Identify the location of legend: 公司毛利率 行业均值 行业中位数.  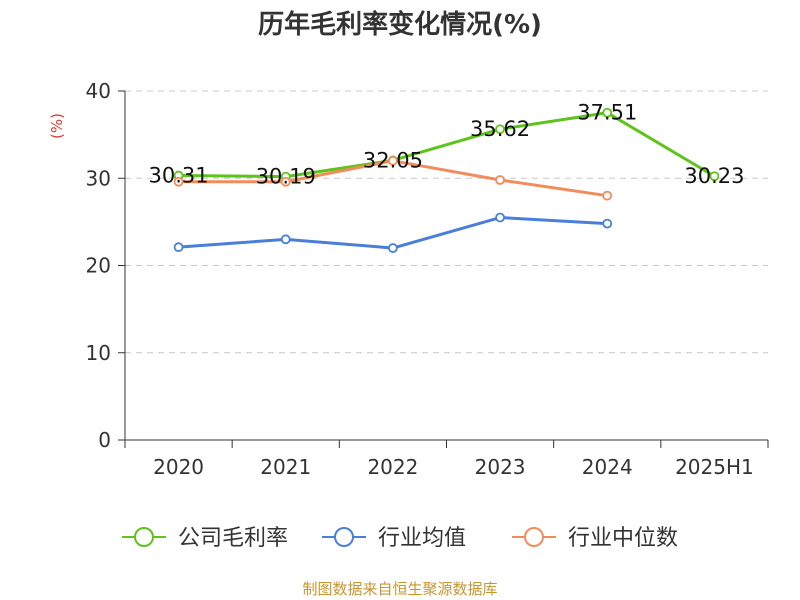
(400, 538).